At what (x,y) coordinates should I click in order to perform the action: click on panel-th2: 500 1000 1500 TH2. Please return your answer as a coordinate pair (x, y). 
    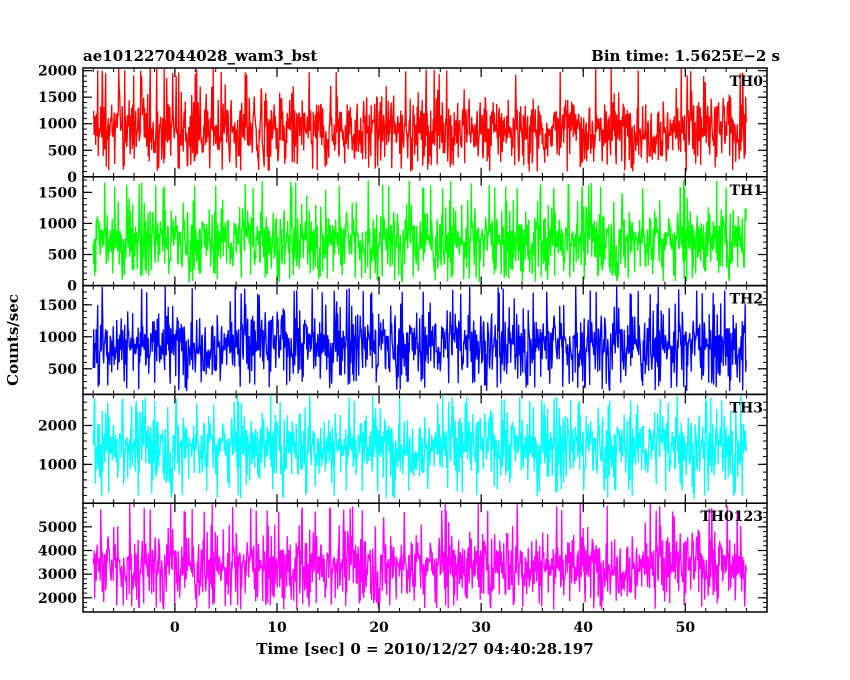
    Looking at the image, I should click on (403, 340).